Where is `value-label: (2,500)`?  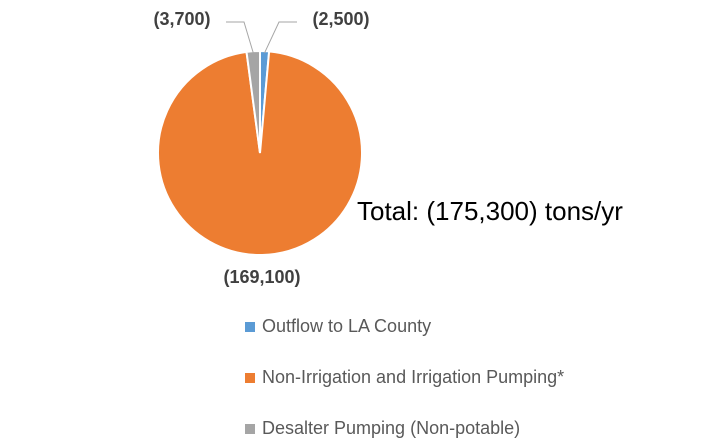
value-label: (2,500) is located at coordinates (340, 19).